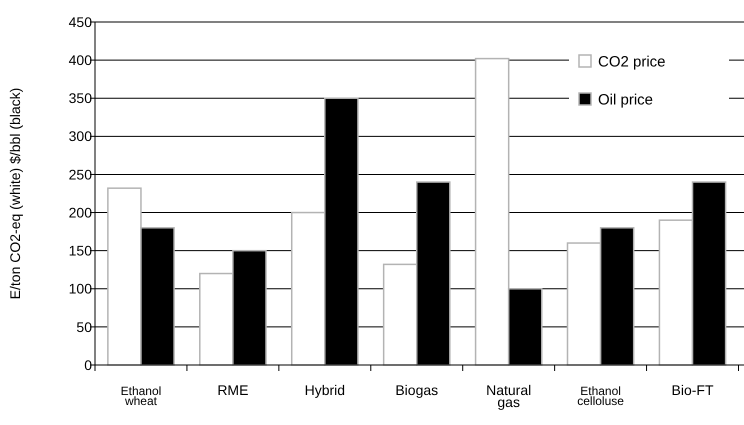 This screenshot has width=744, height=425. I want to click on legend-label: Oil price, so click(626, 99).